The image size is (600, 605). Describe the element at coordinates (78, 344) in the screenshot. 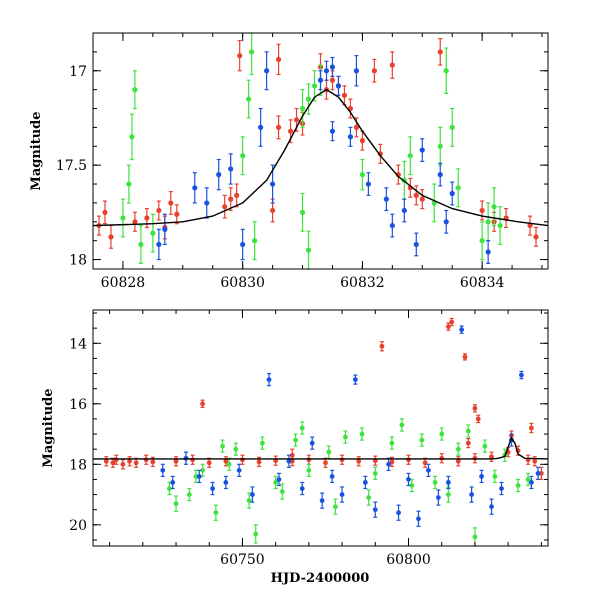

I see `bottom-y-tick-label-0: 14` at that location.